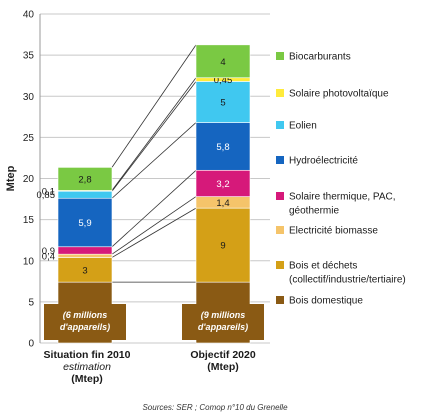 The width and height of the screenshot is (430, 417). Describe the element at coordinates (87, 367) in the screenshot. I see `category-label: estimation` at that location.